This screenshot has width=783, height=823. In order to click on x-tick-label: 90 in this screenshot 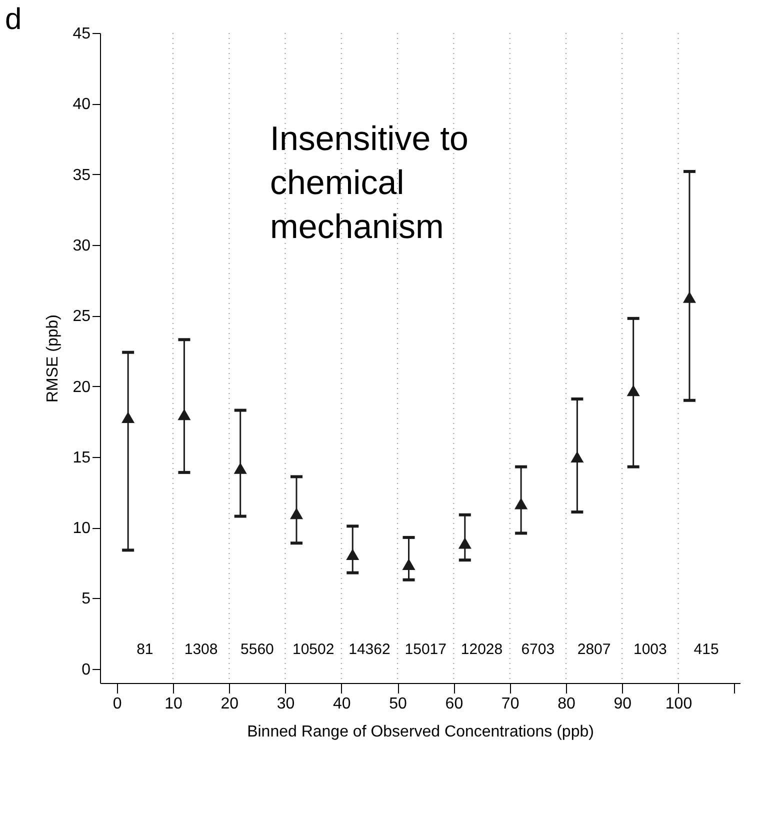, I will do `click(623, 704)`.